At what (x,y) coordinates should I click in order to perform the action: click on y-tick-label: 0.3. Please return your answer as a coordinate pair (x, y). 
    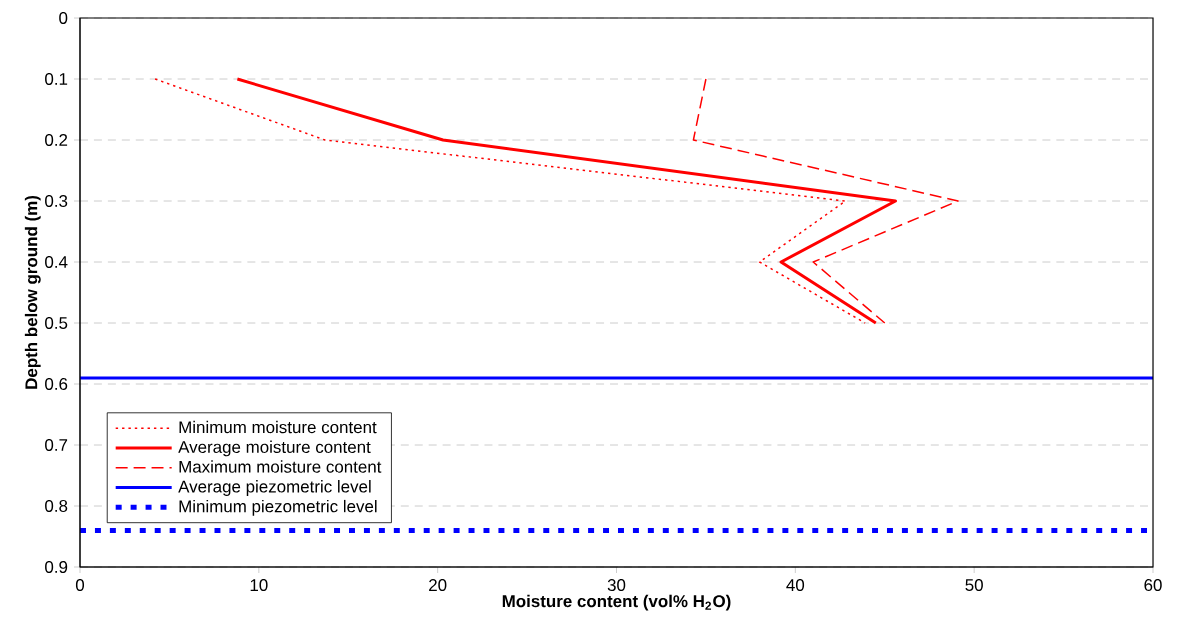
    Looking at the image, I should click on (56, 201).